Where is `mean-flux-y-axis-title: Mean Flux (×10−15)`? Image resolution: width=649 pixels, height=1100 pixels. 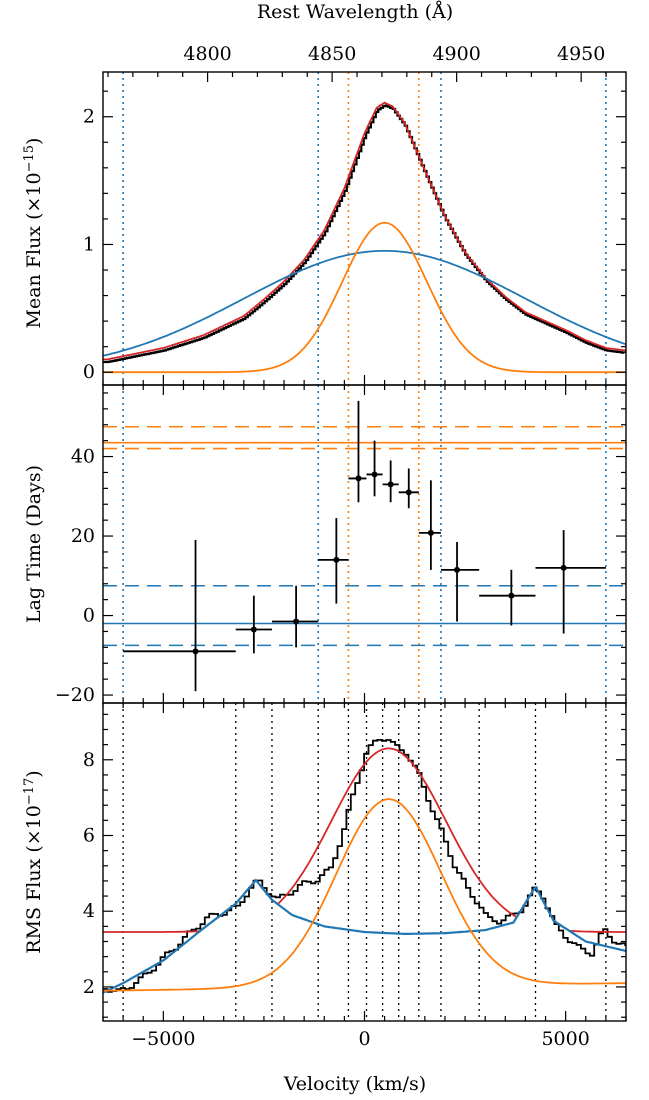 mean-flux-y-axis-title: Mean Flux (×10−15) is located at coordinates (33, 233).